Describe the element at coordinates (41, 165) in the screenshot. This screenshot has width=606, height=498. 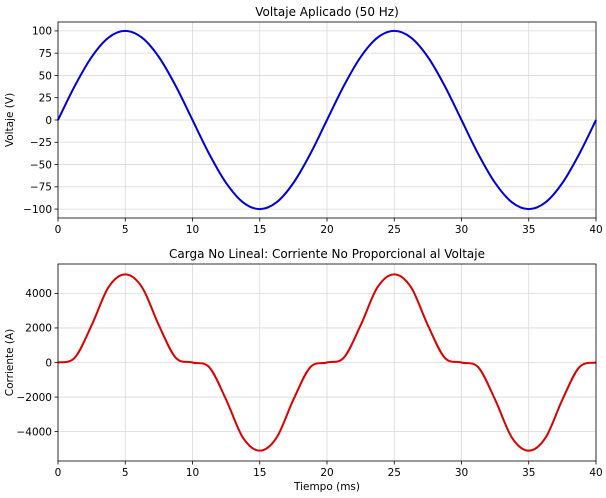
I see `voltage-y-tick-label: −50` at that location.